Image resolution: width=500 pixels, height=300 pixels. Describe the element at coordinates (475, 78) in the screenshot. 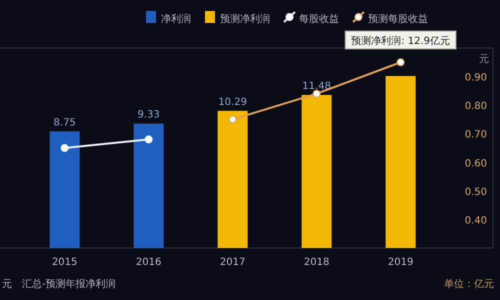

I see `y2-tick-label: 0.90` at that location.